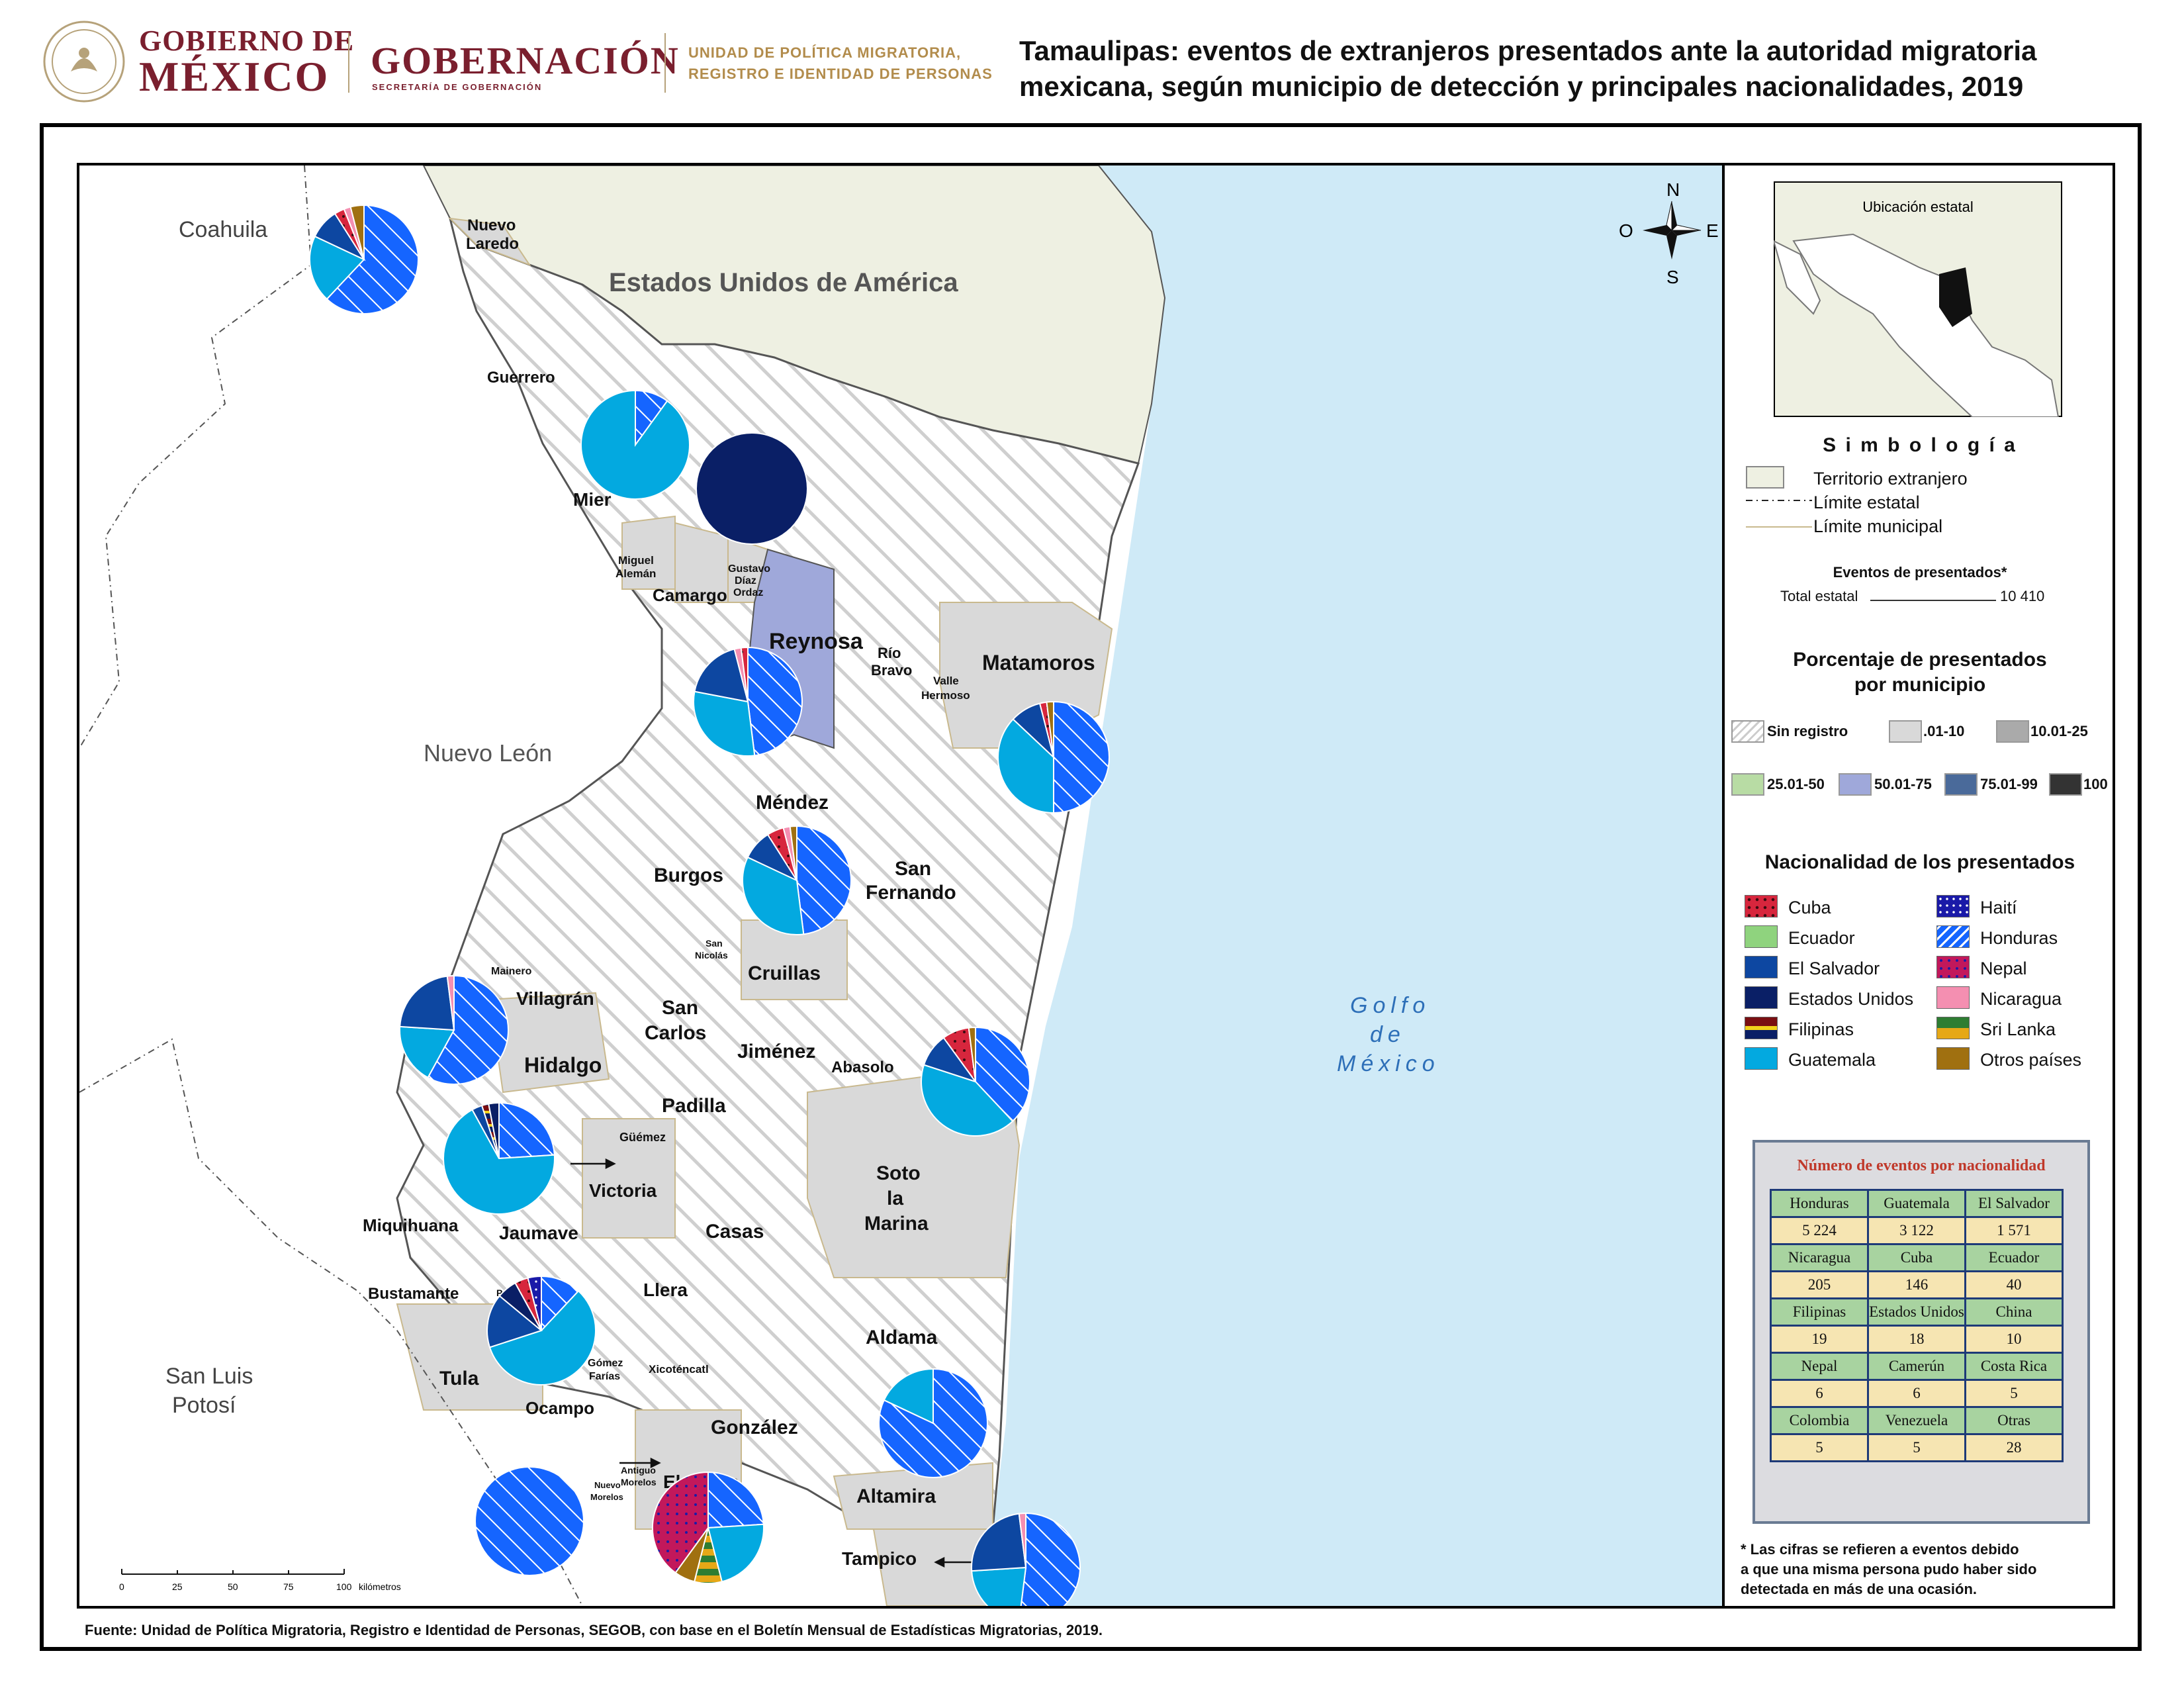 The image size is (2184, 1688). What do you see at coordinates (493, 244) in the screenshot?
I see `mun-nuevo-laredo-2: Laredo` at bounding box center [493, 244].